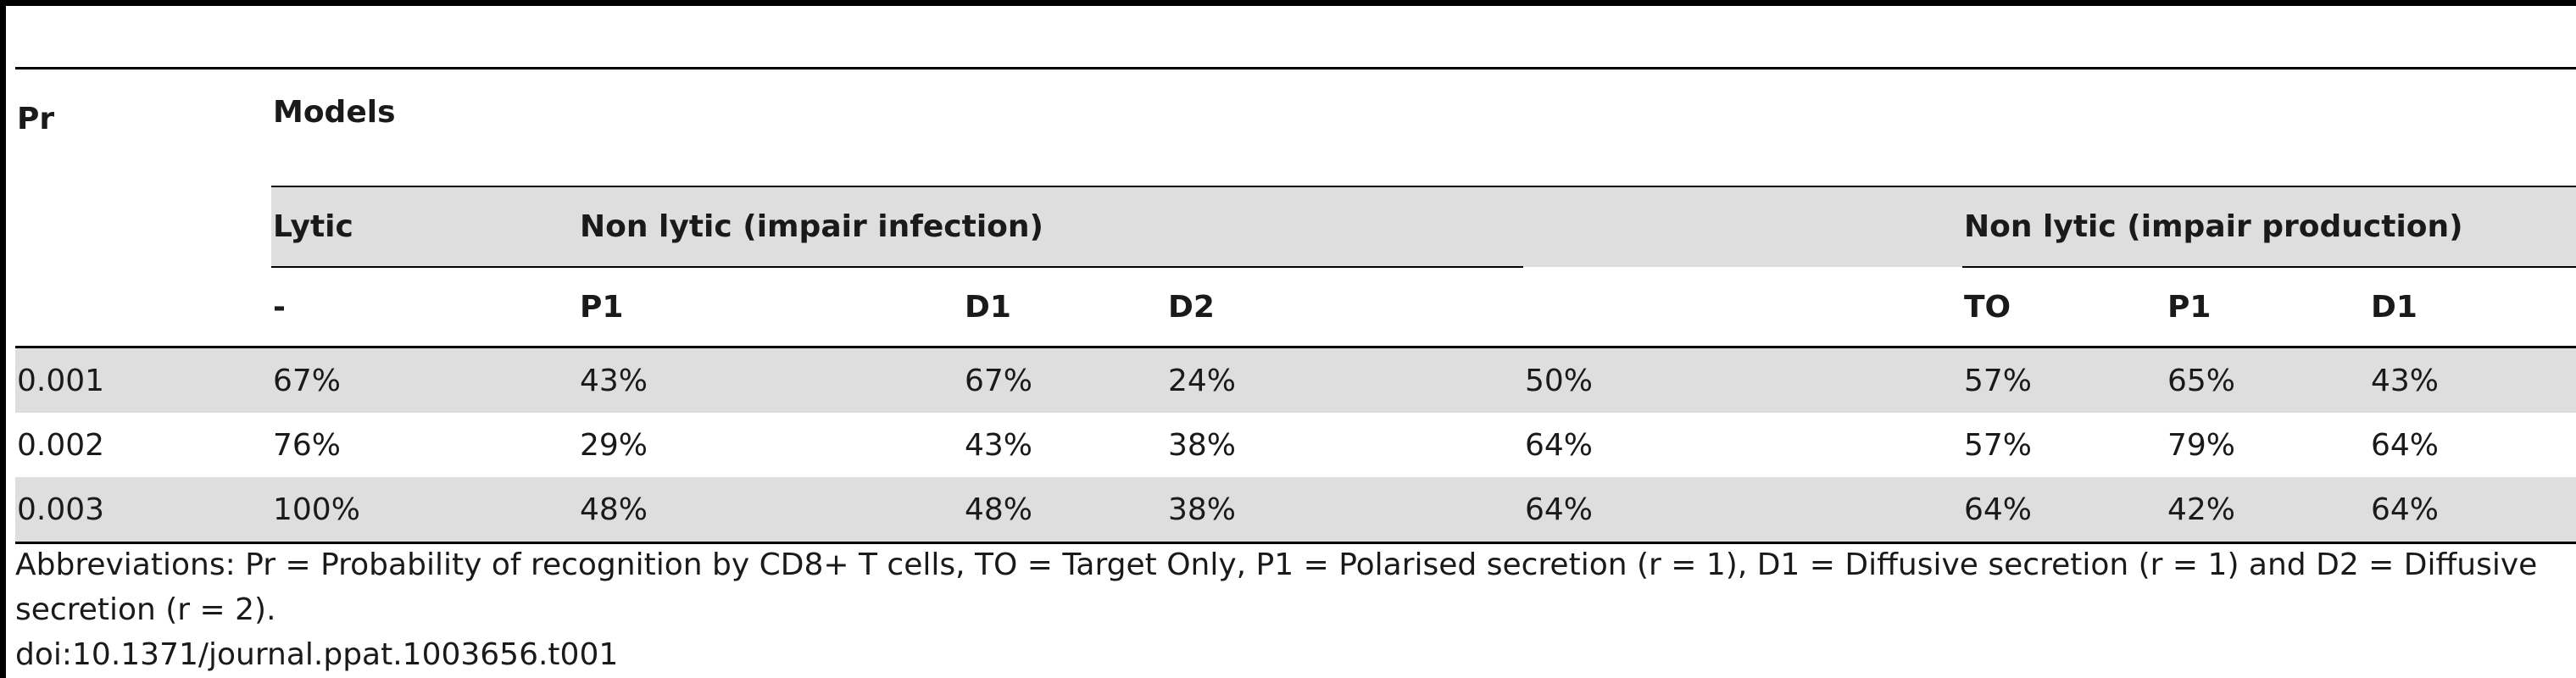 This screenshot has width=2576, height=678. What do you see at coordinates (2267, 306) in the screenshot?
I see `subheader-p1-production: P1` at bounding box center [2267, 306].